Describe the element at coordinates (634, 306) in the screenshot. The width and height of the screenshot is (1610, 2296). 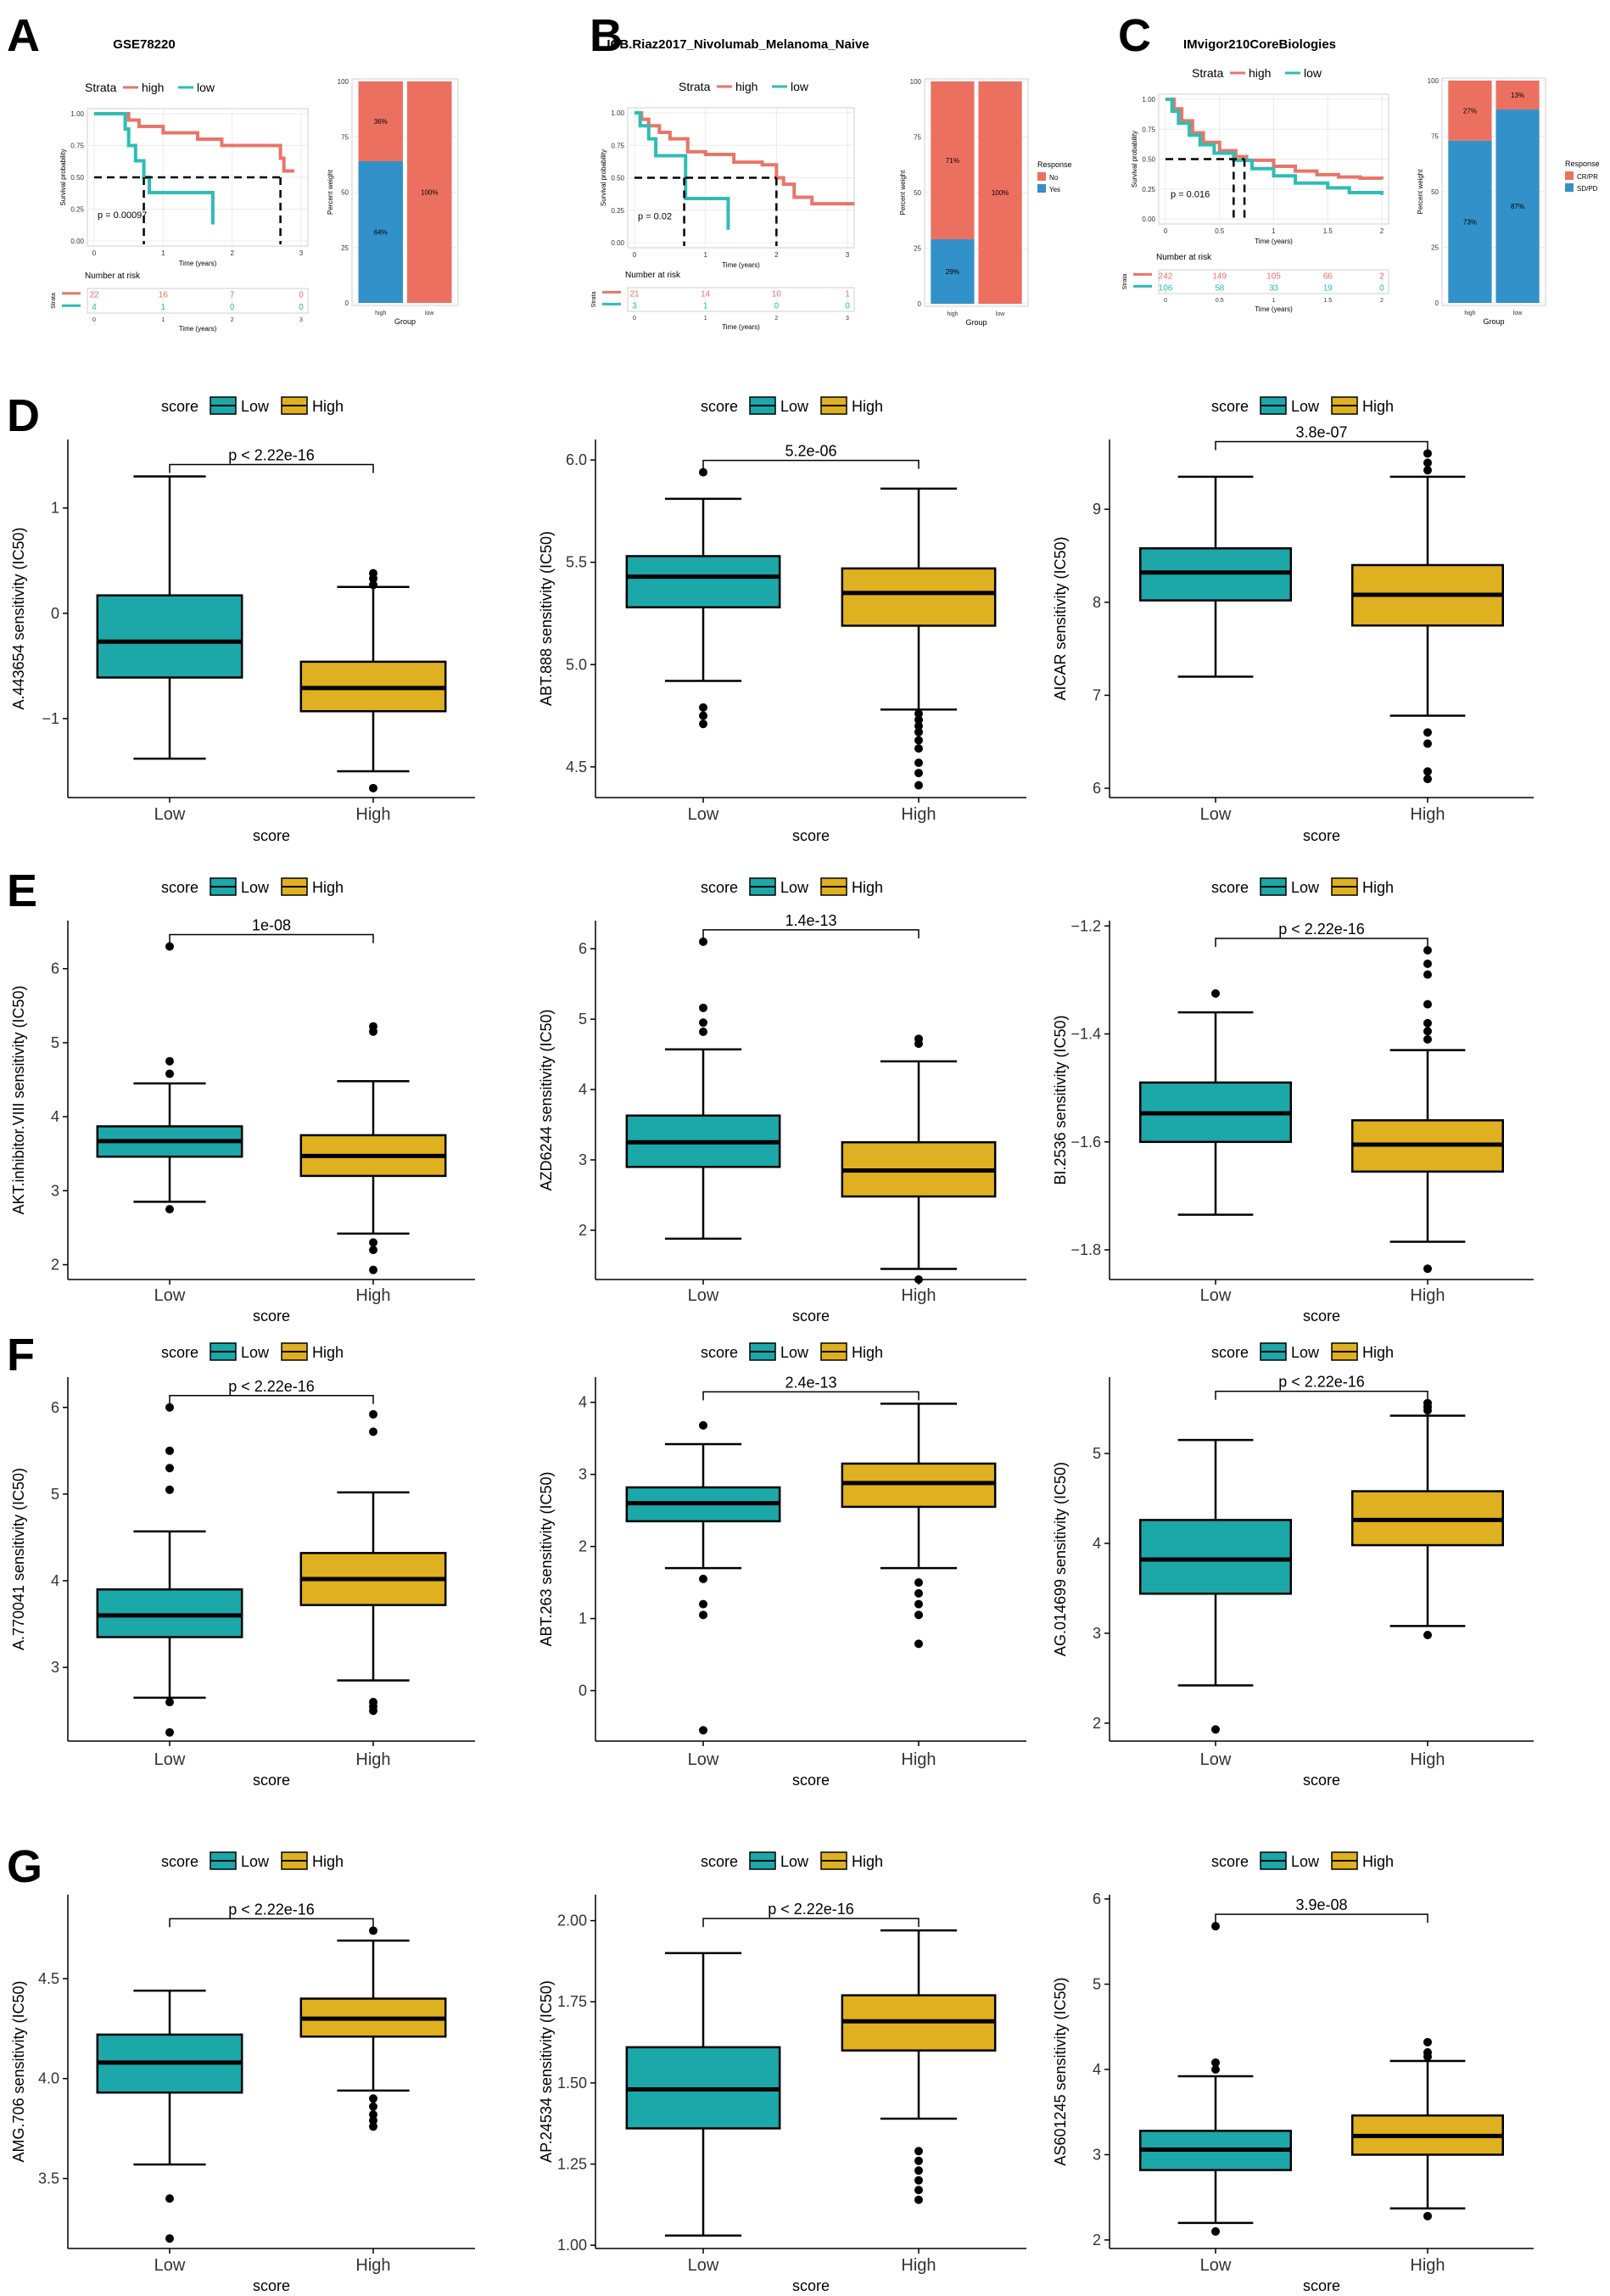
I see `risk-low-count: 3` at that location.